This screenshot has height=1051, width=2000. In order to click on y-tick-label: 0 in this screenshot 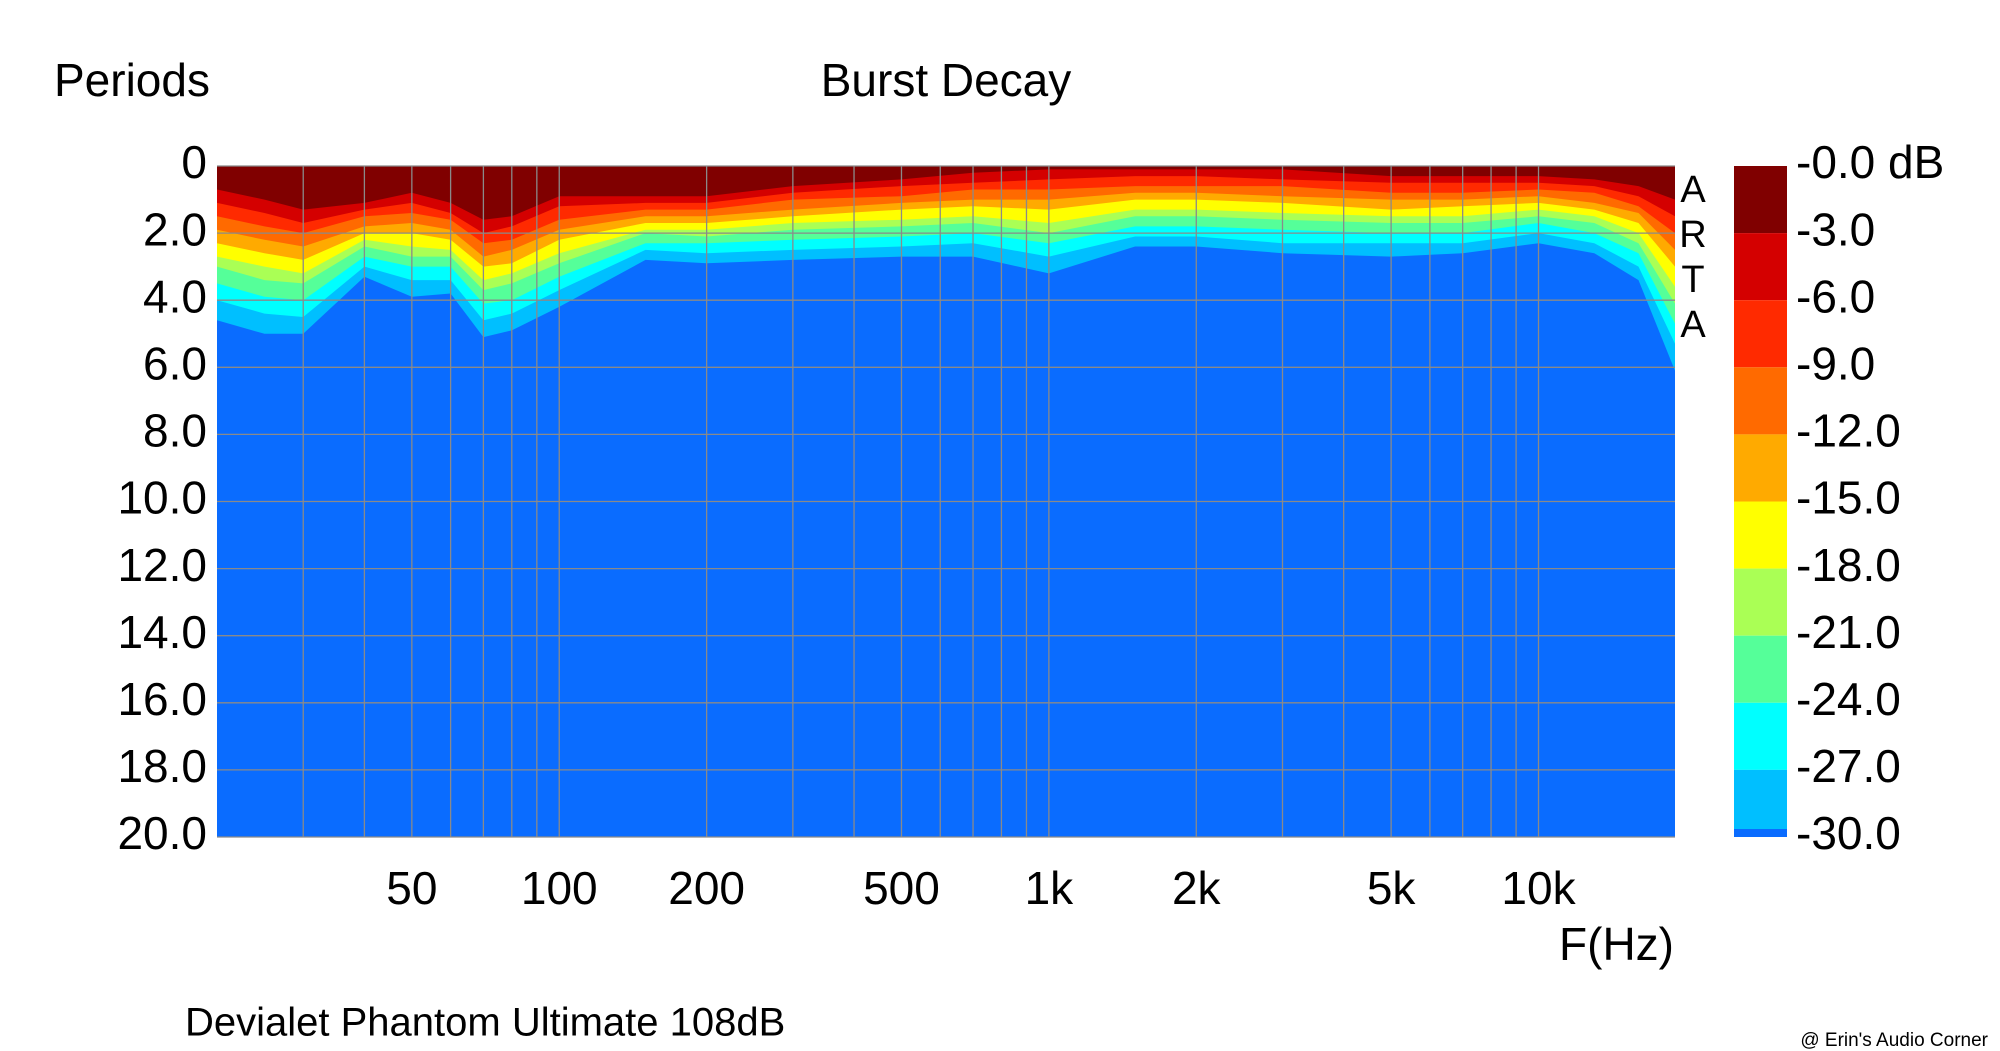, I will do `click(194, 162)`.